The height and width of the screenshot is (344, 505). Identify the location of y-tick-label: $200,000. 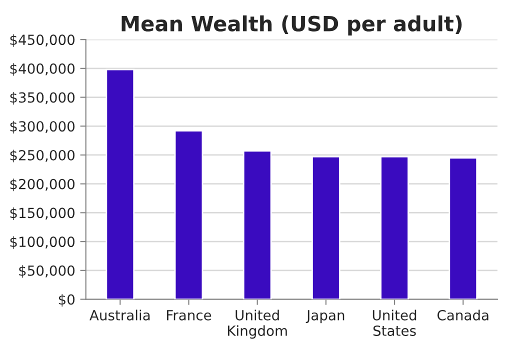
(42, 185).